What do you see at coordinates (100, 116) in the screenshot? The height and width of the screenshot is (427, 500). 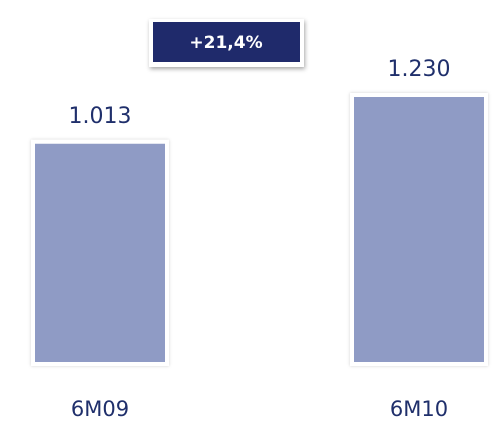 I see `value-label: 1.013` at bounding box center [100, 116].